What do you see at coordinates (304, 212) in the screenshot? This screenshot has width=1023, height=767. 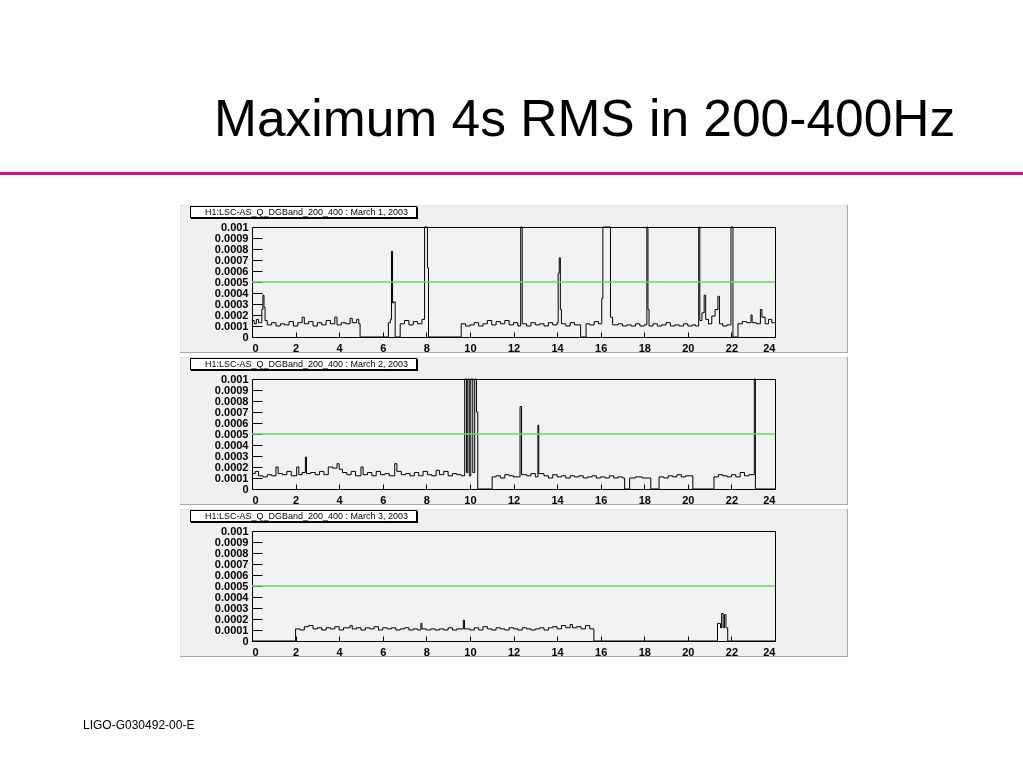 I see `chart-subtitle: H1:LSC-AS_Q_DGBand_200_400 : March 1, 2003` at bounding box center [304, 212].